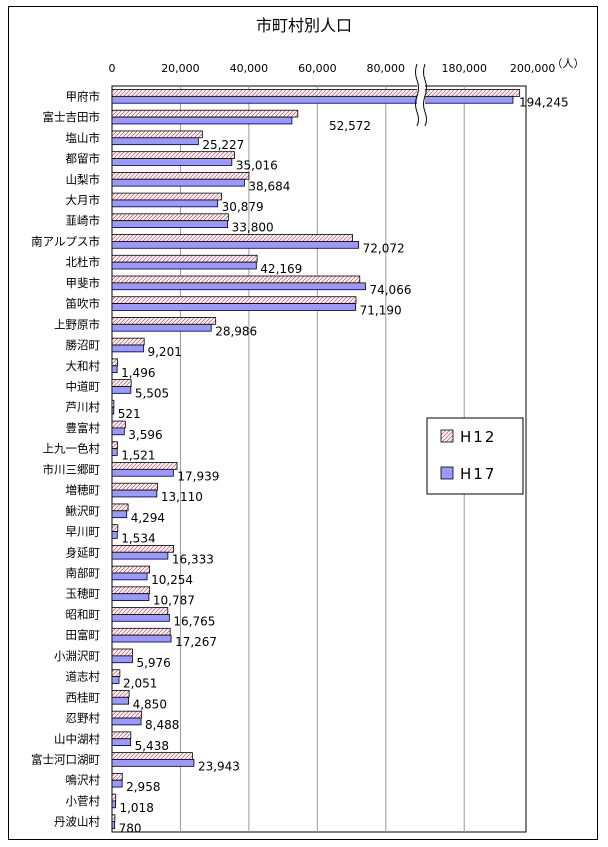 This screenshot has height=847, width=608. Describe the element at coordinates (180, 68) in the screenshot. I see `x-tick-label: 20,000` at that location.